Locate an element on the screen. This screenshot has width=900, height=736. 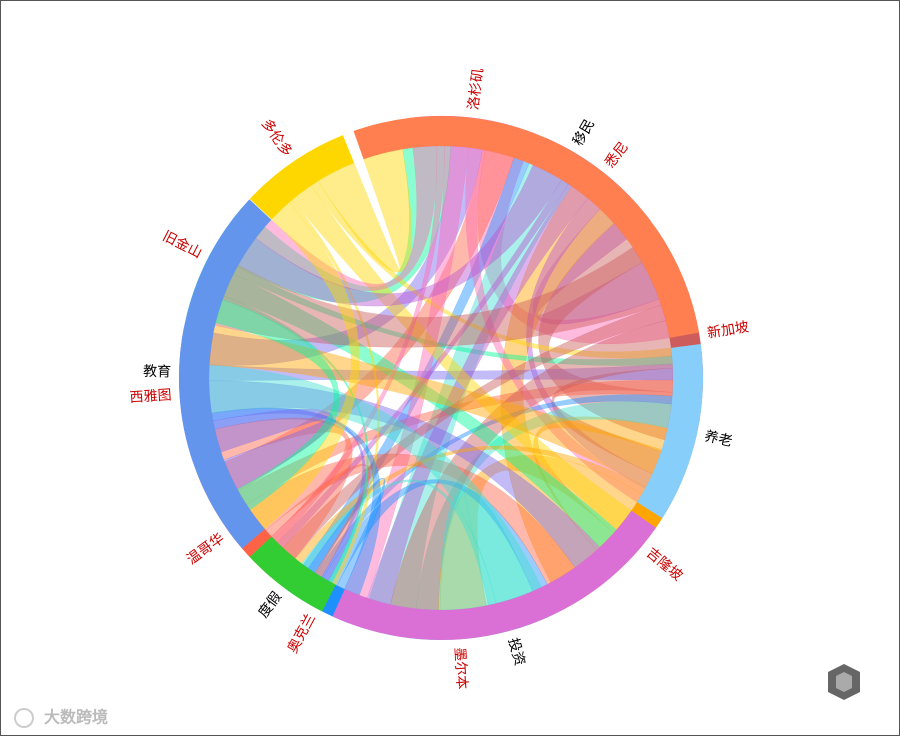
target-label: 洛杉矶 is located at coordinates (476, 89).